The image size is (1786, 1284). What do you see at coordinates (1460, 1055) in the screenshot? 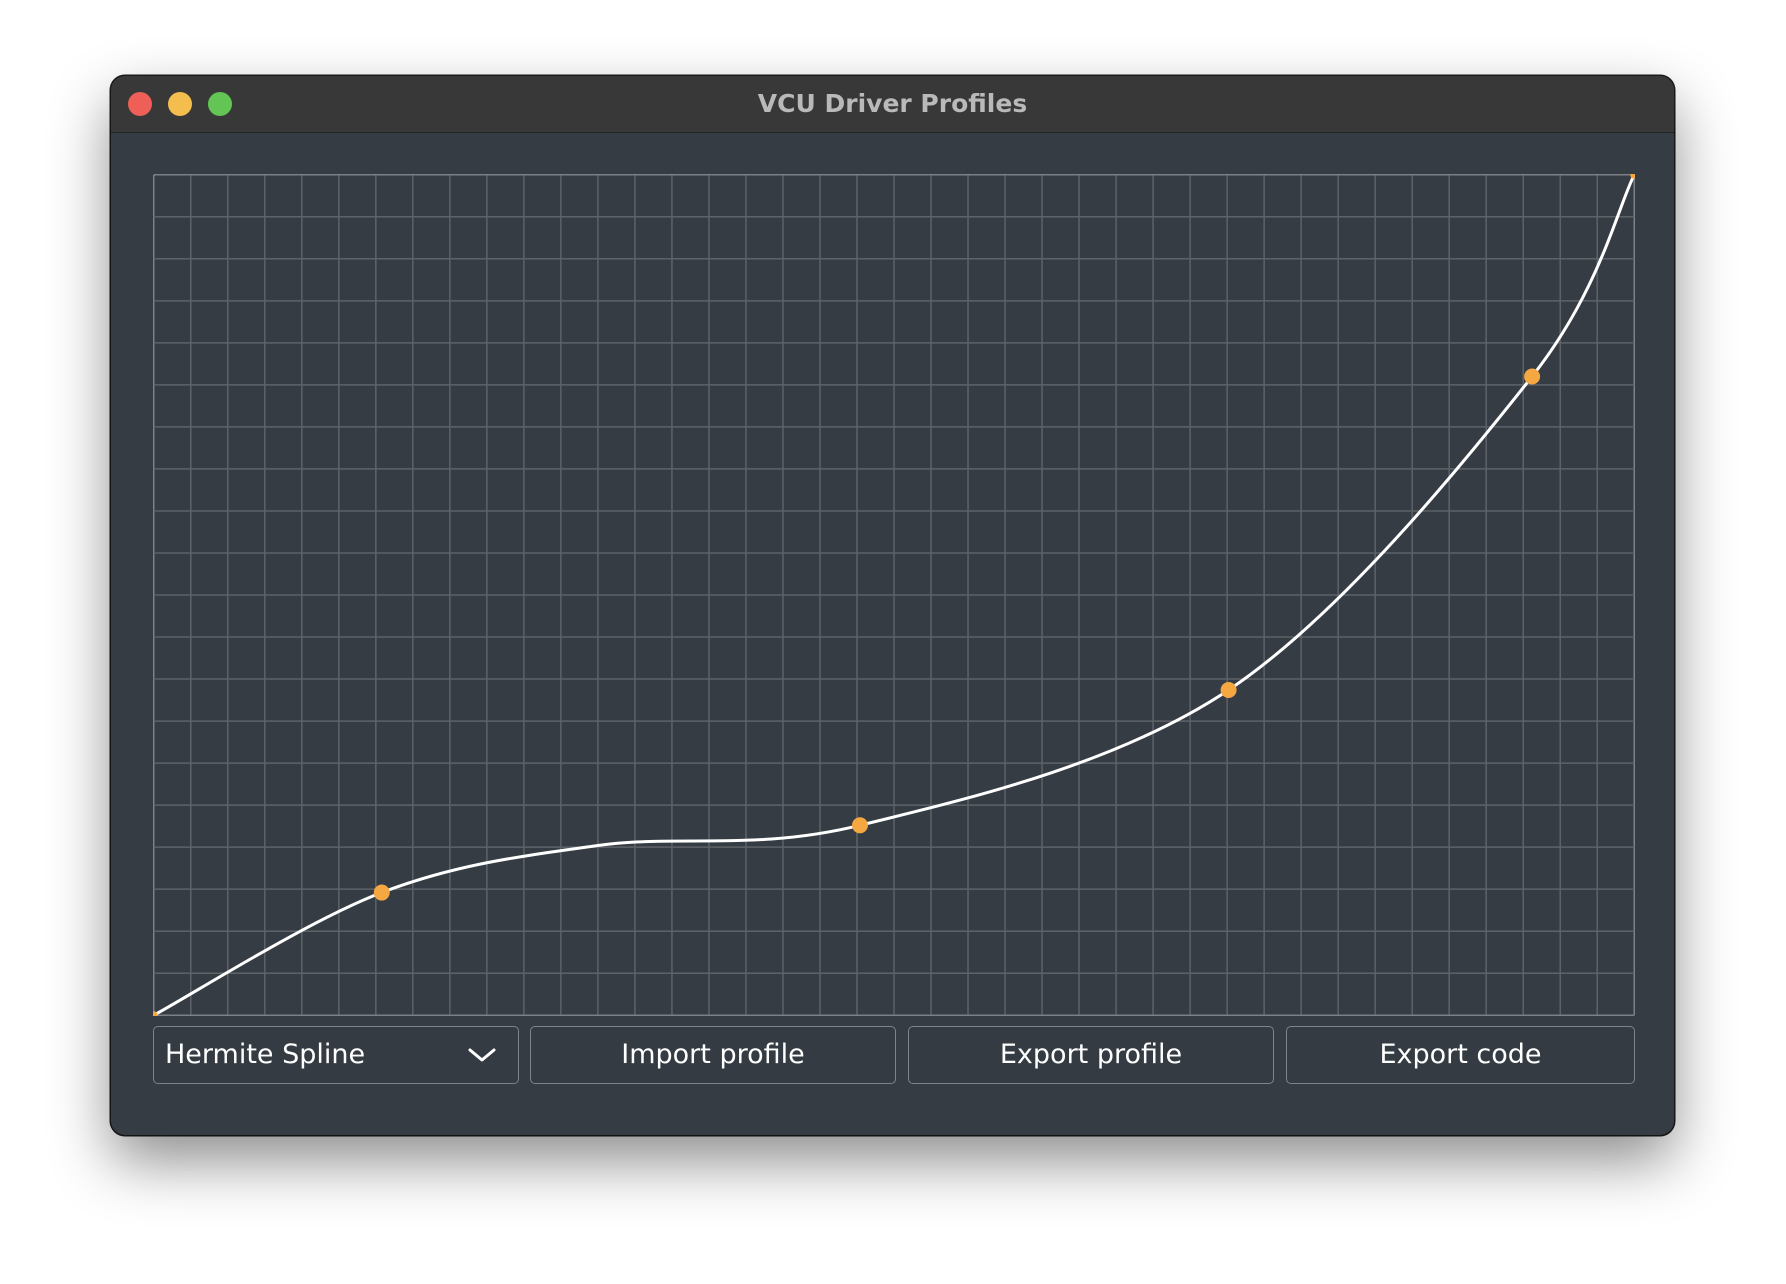
I see `export-code-button: Export code` at bounding box center [1460, 1055].